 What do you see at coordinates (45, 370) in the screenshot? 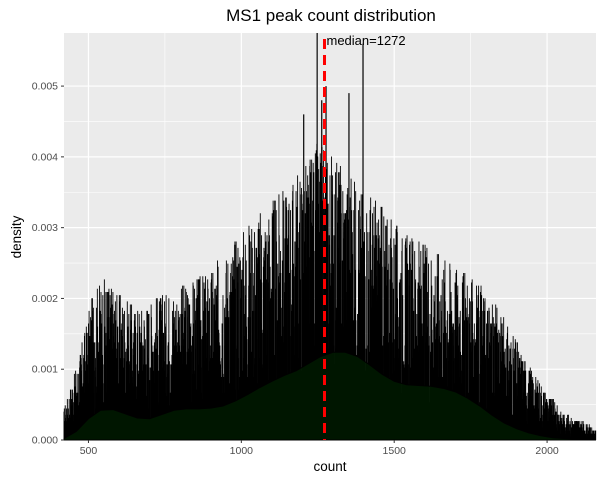
I see `y-tick-label: 0.001` at bounding box center [45, 370].